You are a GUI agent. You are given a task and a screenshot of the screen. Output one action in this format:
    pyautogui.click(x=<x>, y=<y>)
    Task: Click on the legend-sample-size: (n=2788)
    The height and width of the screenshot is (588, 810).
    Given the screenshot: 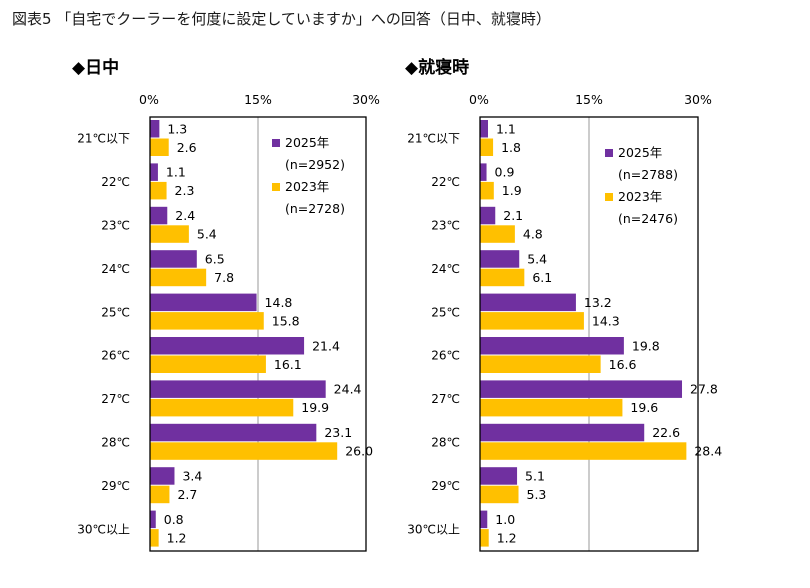 What is the action you would take?
    pyautogui.click(x=648, y=174)
    